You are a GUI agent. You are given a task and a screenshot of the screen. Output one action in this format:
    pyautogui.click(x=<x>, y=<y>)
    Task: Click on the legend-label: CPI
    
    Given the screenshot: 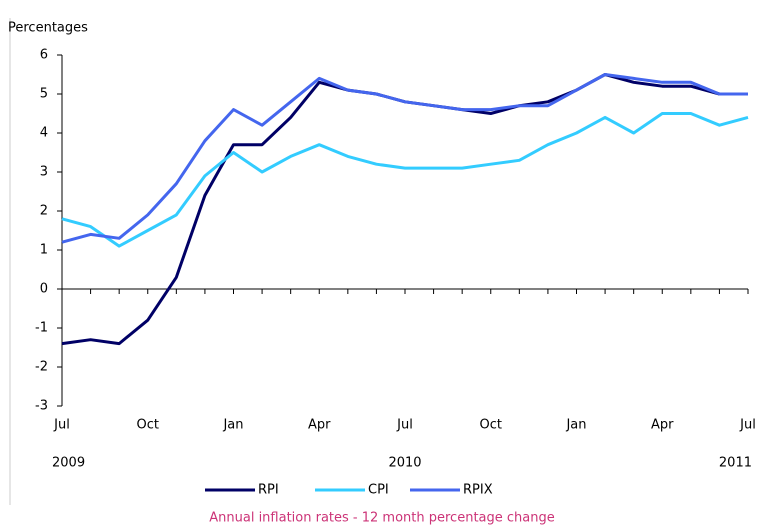 What is the action you would take?
    pyautogui.click(x=378, y=490)
    